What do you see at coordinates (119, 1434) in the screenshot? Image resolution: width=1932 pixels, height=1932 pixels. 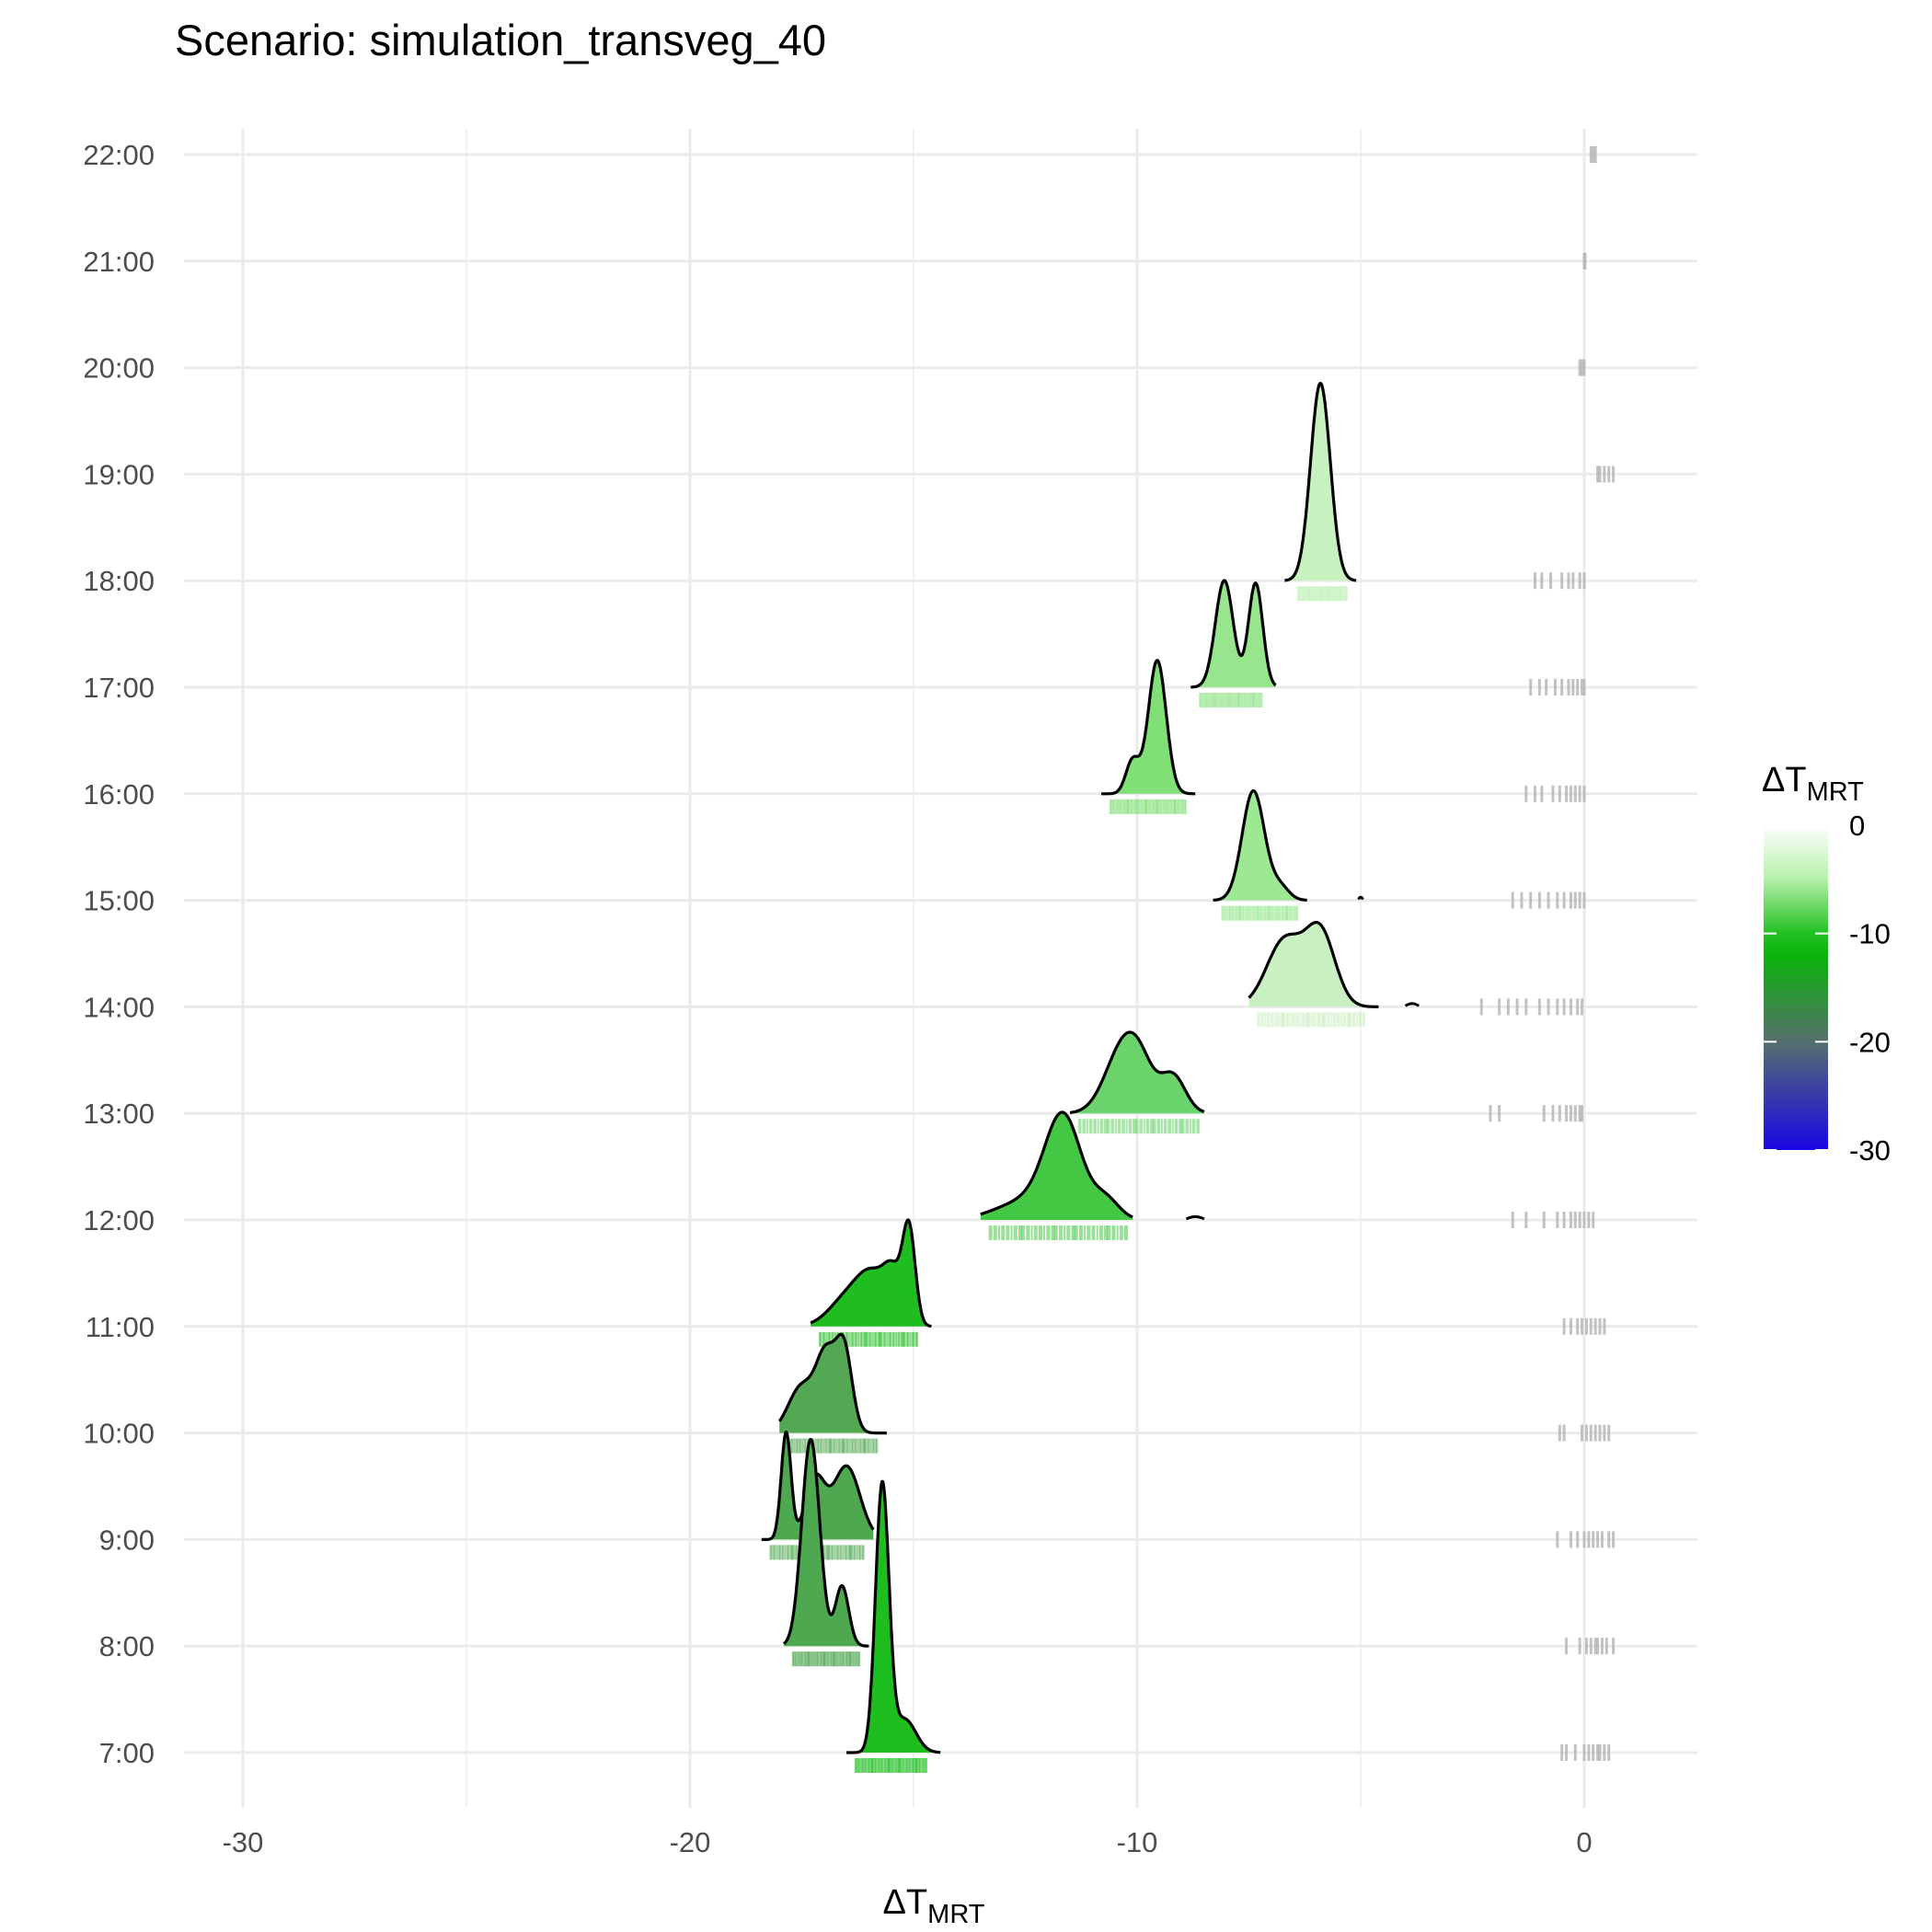 I see `y-tick-label: 10:00` at bounding box center [119, 1434].